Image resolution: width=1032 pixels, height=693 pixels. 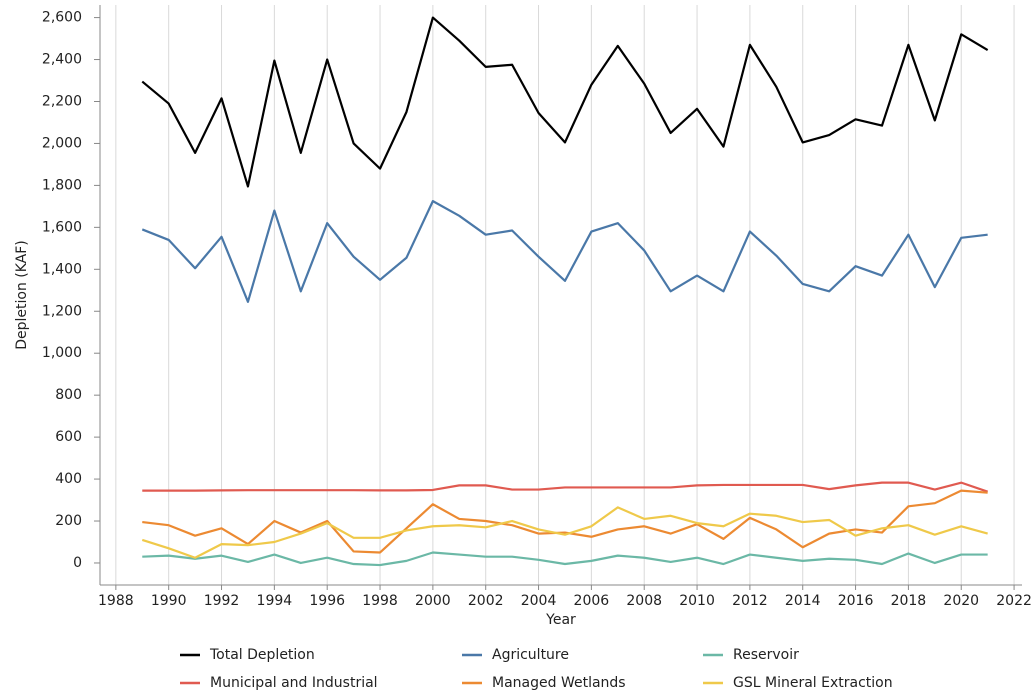 I want to click on legend-label: Reservoir, so click(x=766, y=655).